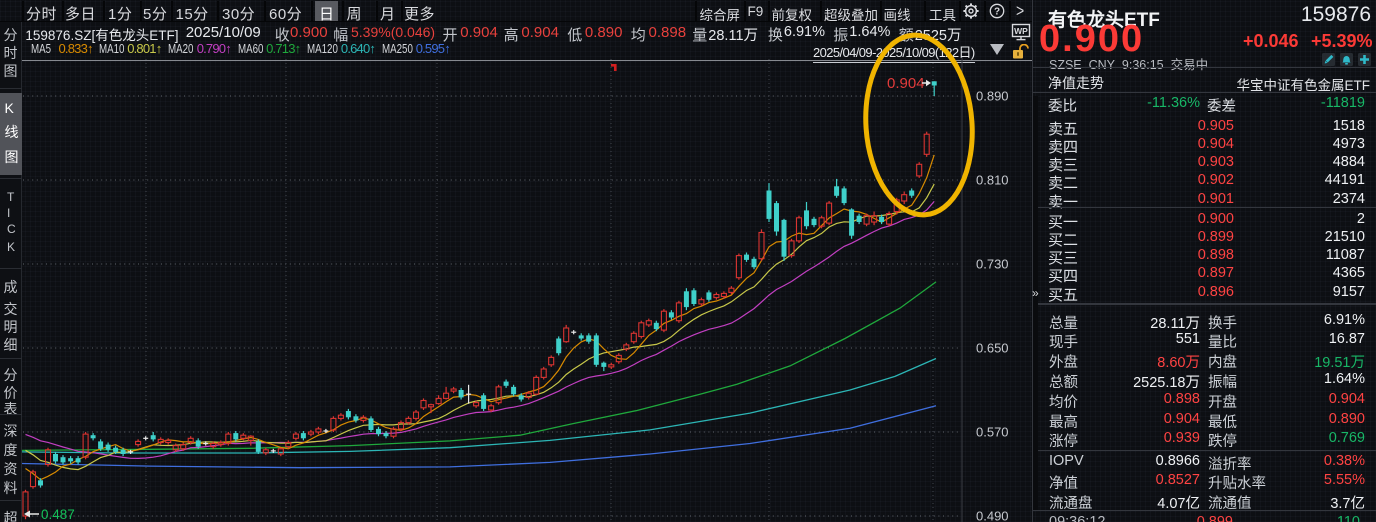 The image size is (1376, 522). What do you see at coordinates (906, 83) in the screenshot?
I see `svg-text: 0.904` at bounding box center [906, 83].